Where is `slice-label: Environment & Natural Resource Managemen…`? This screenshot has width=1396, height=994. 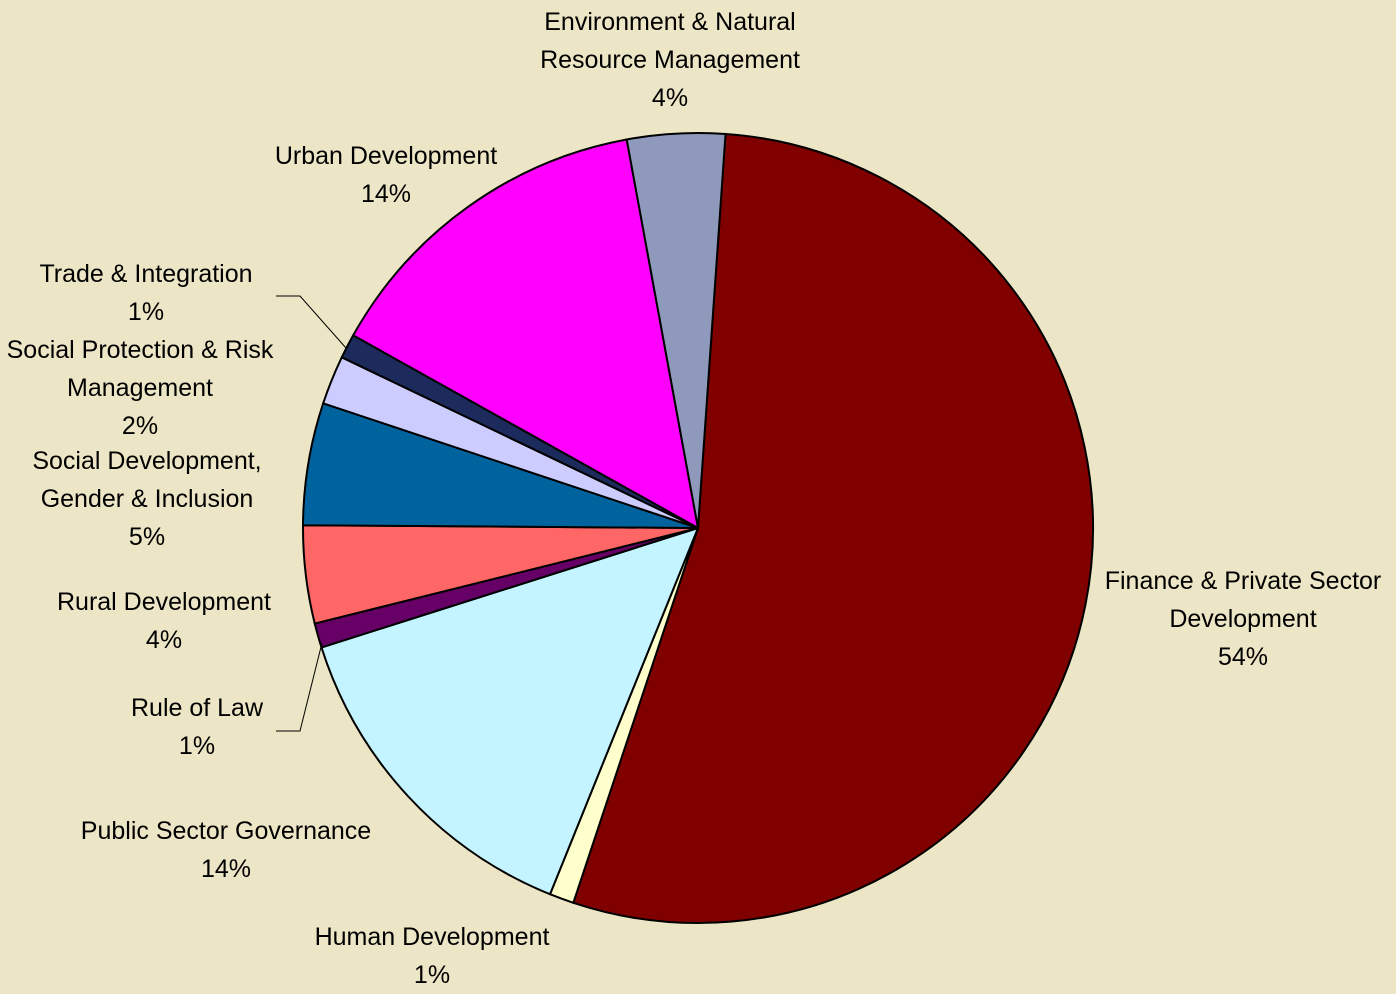
slice-label: Environment & Natural Resource Managemen… is located at coordinates (670, 60).